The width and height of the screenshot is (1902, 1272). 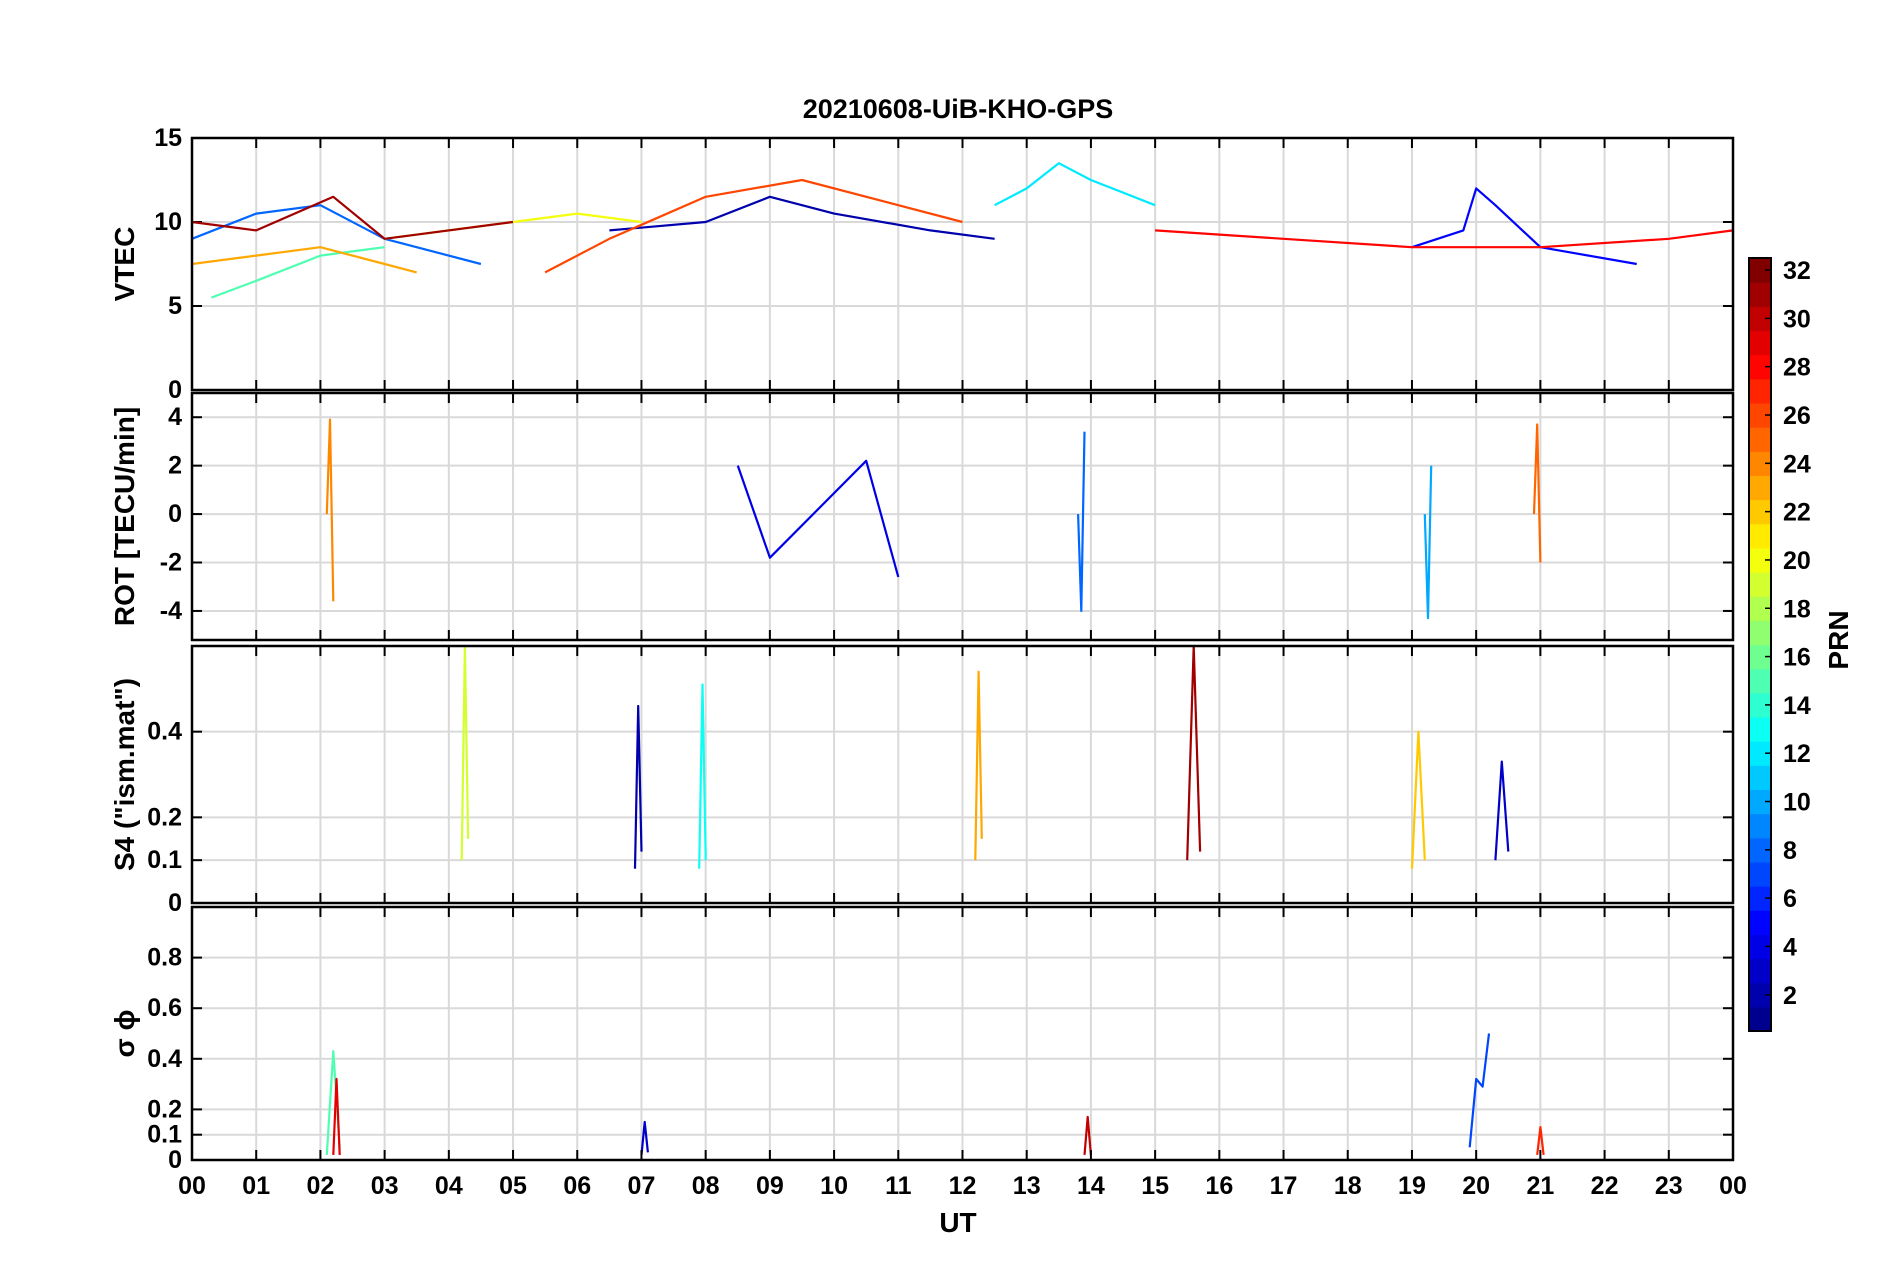 What do you see at coordinates (1476, 1186) in the screenshot?
I see `x-tick-label: 20` at bounding box center [1476, 1186].